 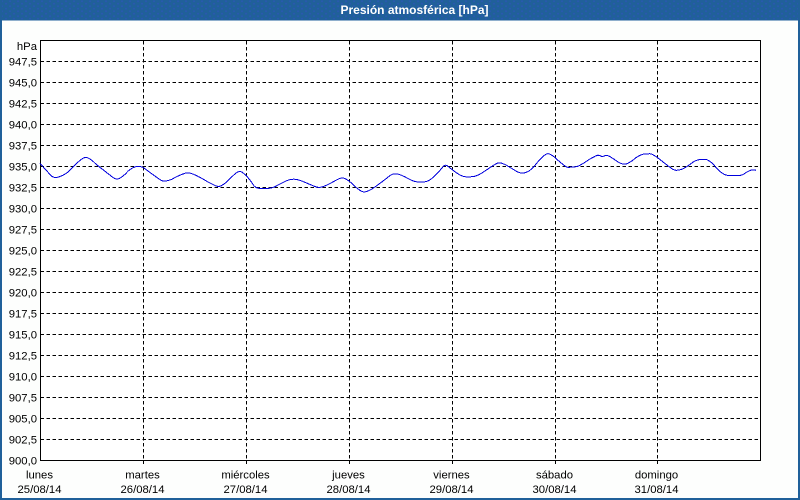 I want to click on svg-text: viernes, so click(x=451, y=475).